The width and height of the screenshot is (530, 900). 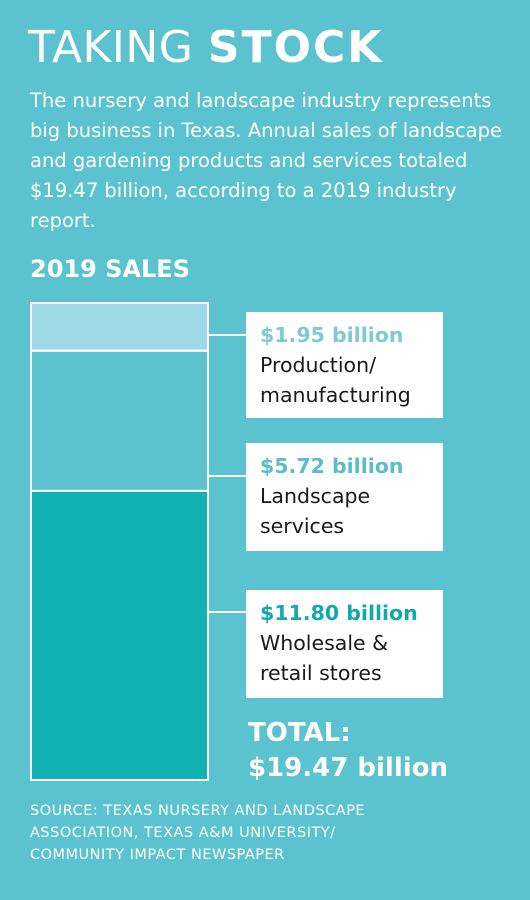 What do you see at coordinates (119, 635) in the screenshot?
I see `bar-segment-wholesale` at bounding box center [119, 635].